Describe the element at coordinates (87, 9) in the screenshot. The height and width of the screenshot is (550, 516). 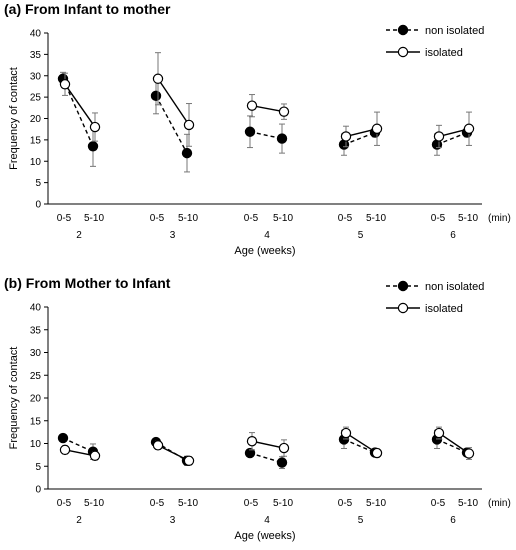
I see `chart-title: (a) From Infant to mother` at that location.